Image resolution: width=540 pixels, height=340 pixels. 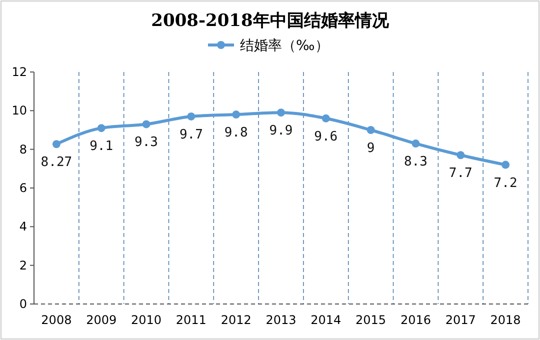 What do you see at coordinates (19, 72) in the screenshot?
I see `y-tick-label: 12` at bounding box center [19, 72].